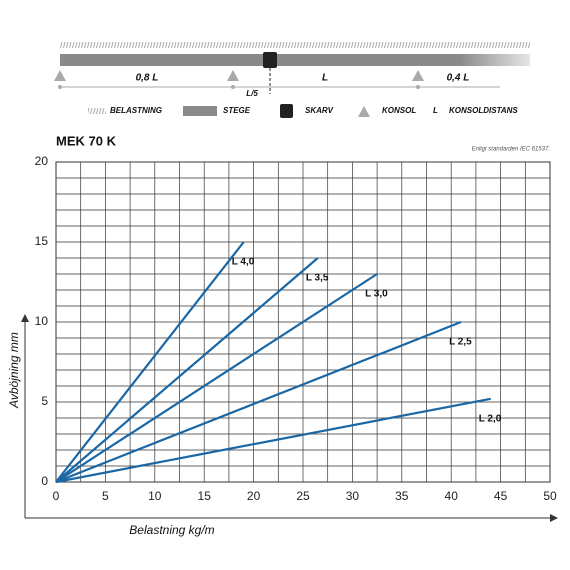  What do you see at coordinates (205, 496) in the screenshot?
I see `x-tick-label: 15` at bounding box center [205, 496].